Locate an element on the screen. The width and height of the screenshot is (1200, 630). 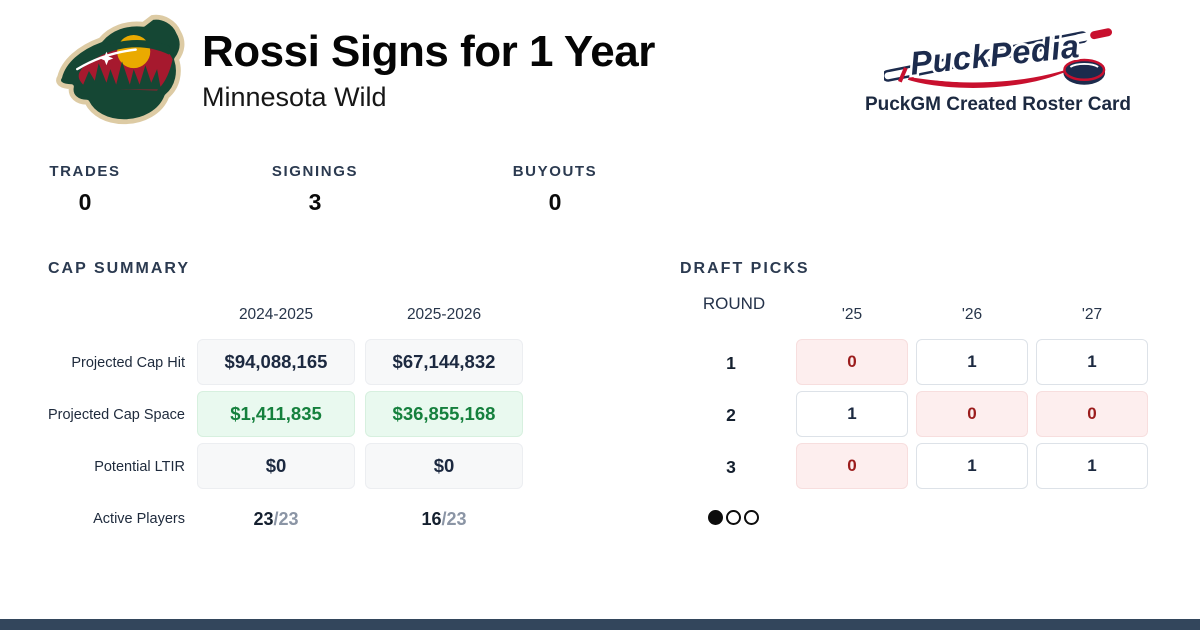
title-block: Rossi Signs for 1 Year Minnesota Wild is located at coordinates (428, 71).